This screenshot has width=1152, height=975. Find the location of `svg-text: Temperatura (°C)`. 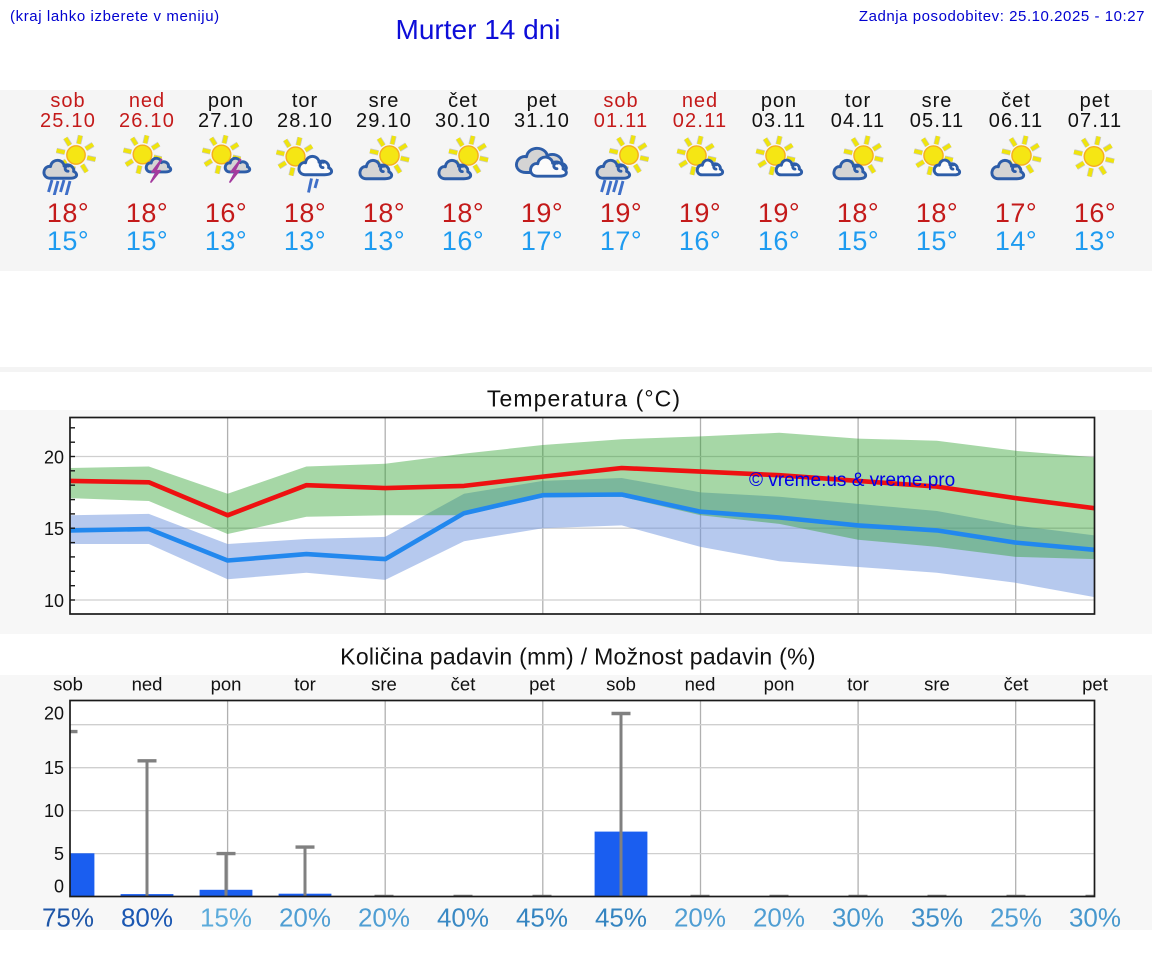

svg-text: Temperatura (°C) is located at coordinates (584, 399).